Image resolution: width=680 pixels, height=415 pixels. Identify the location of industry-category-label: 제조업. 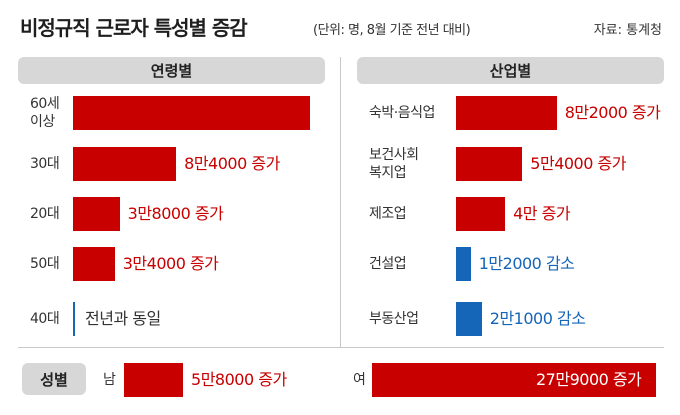
(388, 214).